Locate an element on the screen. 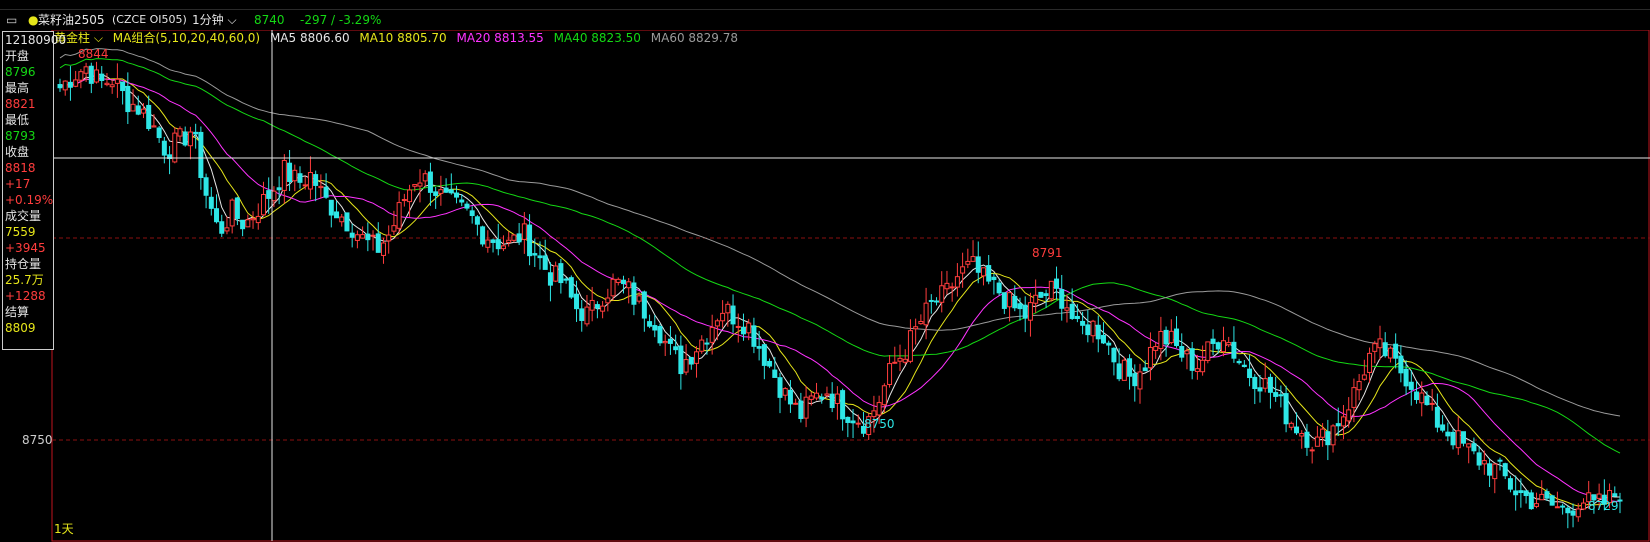 This screenshot has width=1650, height=542. ma-group-label: MA组合(5,10,20,40,60,0) is located at coordinates (186, 38).